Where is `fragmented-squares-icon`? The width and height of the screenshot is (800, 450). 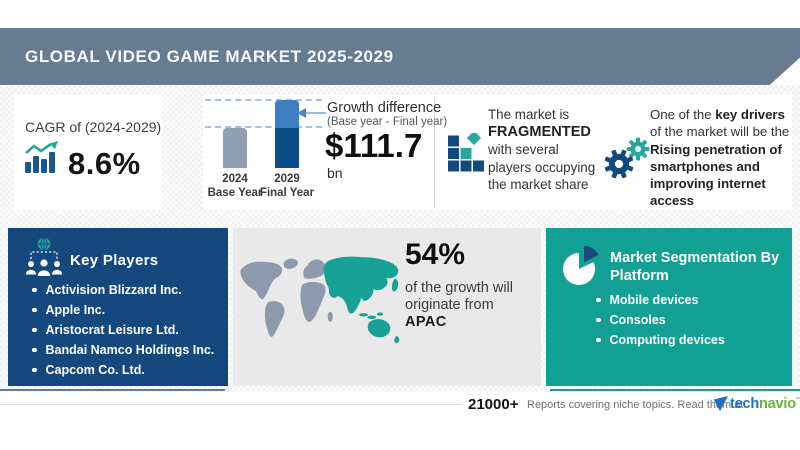
fragmented-squares-icon is located at coordinates (466, 152).